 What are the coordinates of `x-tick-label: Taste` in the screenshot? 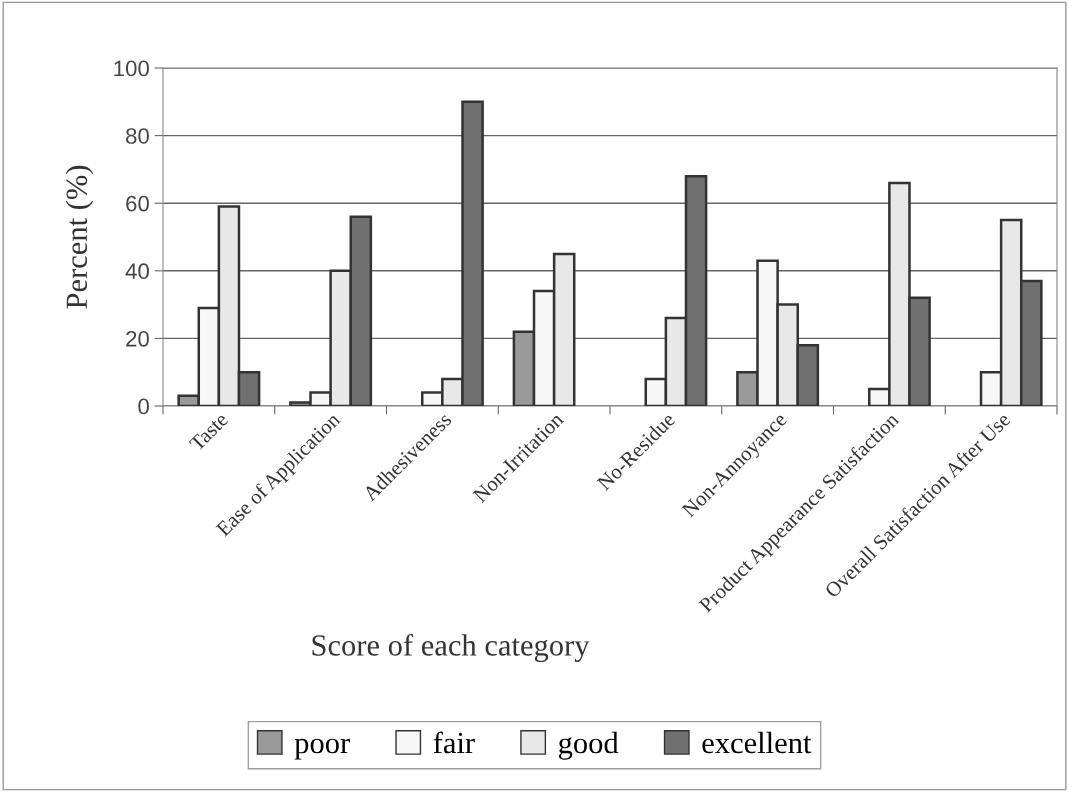 It's located at (208, 431).